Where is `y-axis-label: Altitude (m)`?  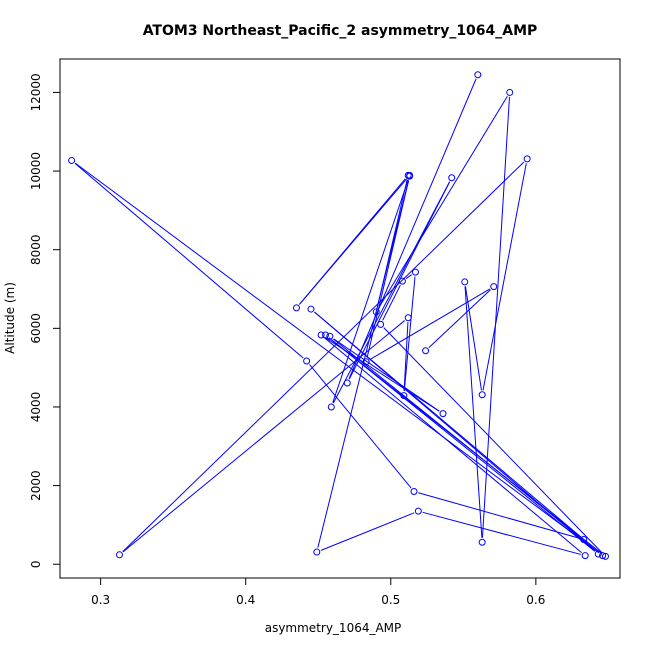 y-axis-label: Altitude (m) is located at coordinates (10, 318).